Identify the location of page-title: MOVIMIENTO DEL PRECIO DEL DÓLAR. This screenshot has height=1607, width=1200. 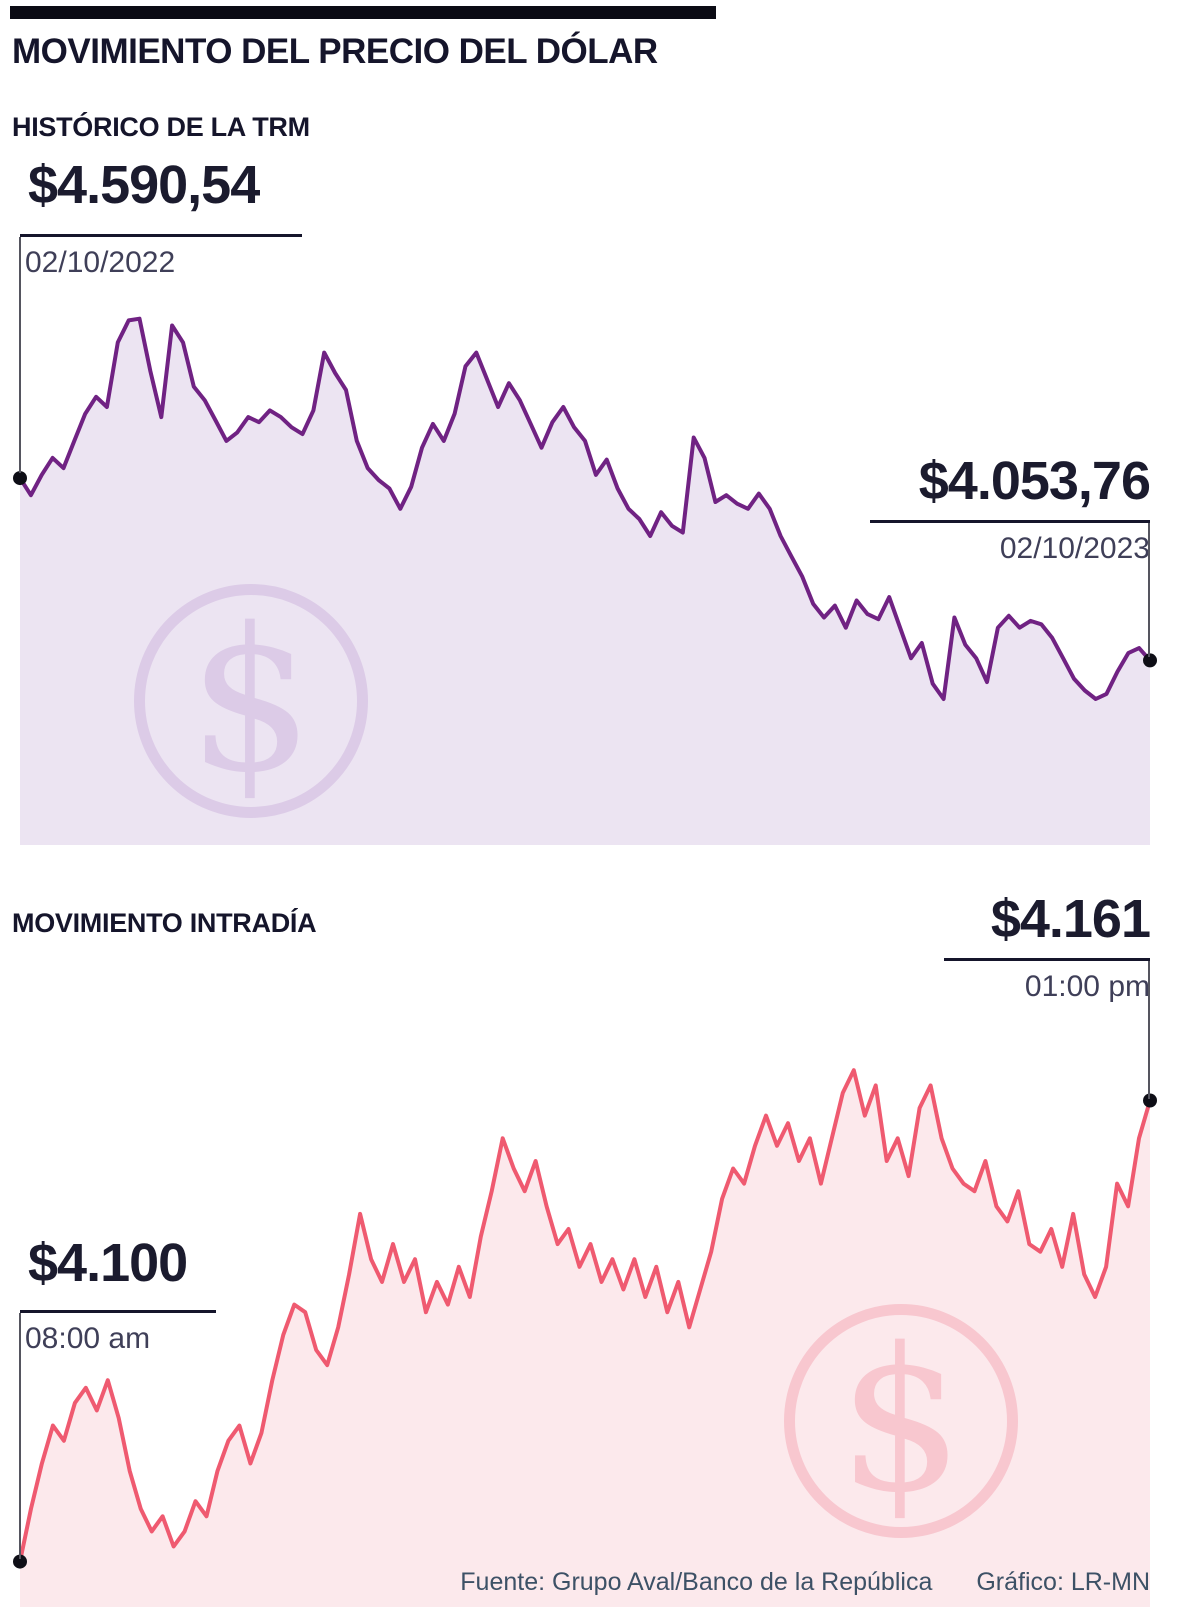
(335, 51).